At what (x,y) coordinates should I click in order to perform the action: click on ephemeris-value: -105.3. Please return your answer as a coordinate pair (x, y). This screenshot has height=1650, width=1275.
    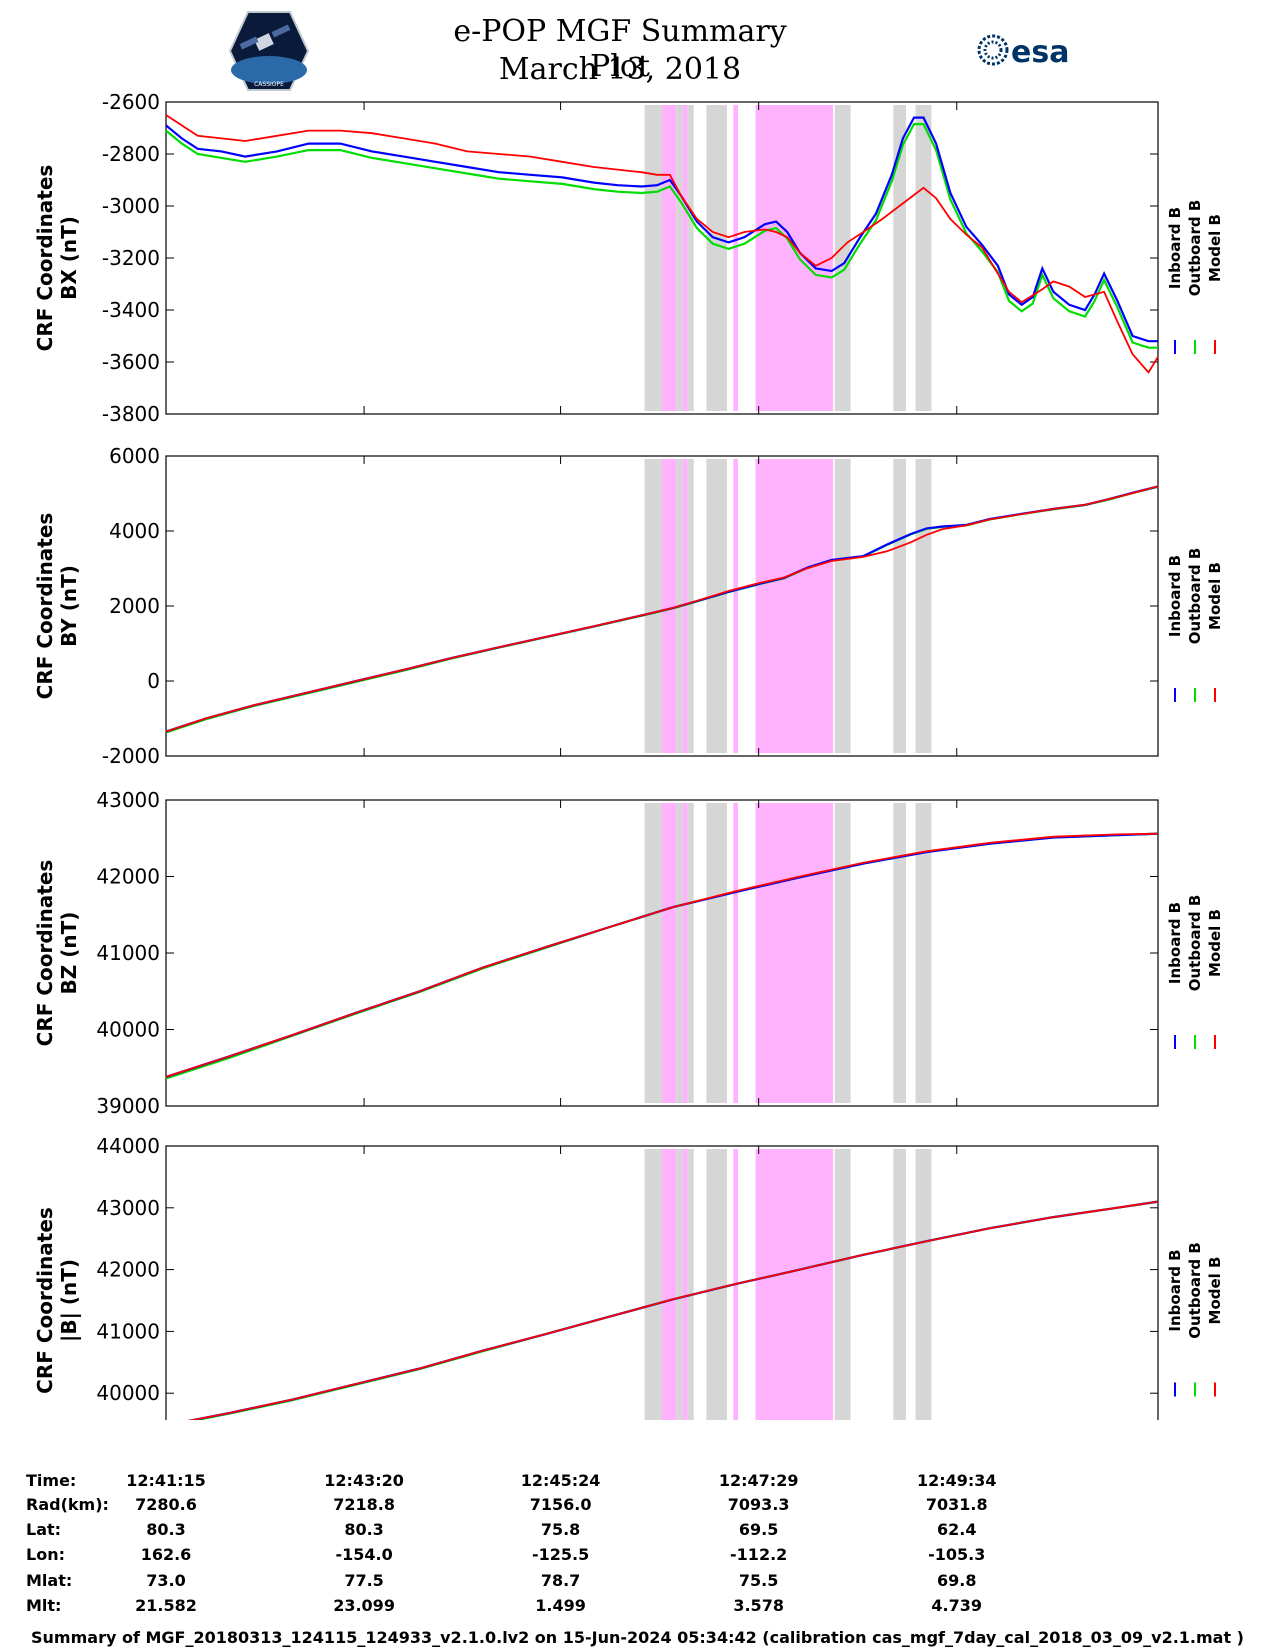
    Looking at the image, I should click on (957, 1554).